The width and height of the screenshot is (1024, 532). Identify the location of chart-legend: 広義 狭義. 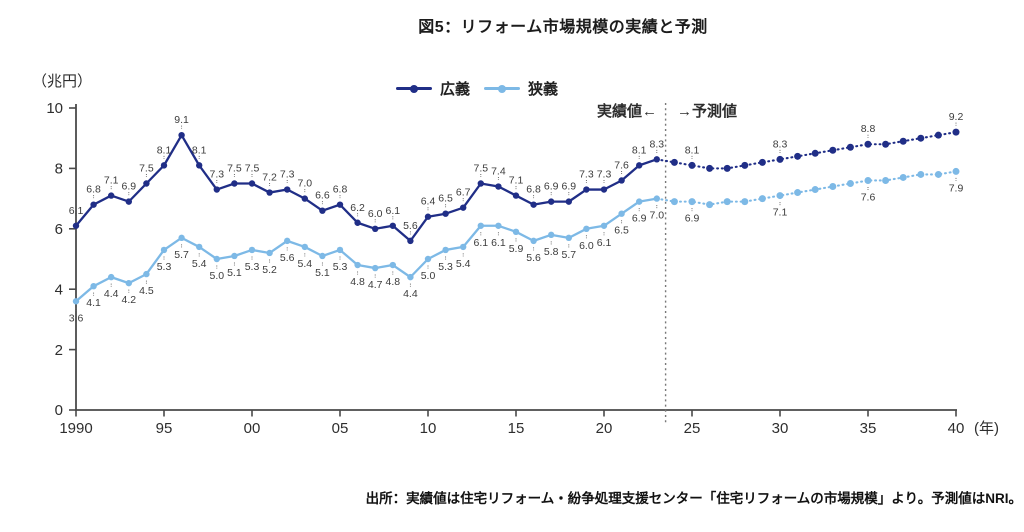
(477, 88).